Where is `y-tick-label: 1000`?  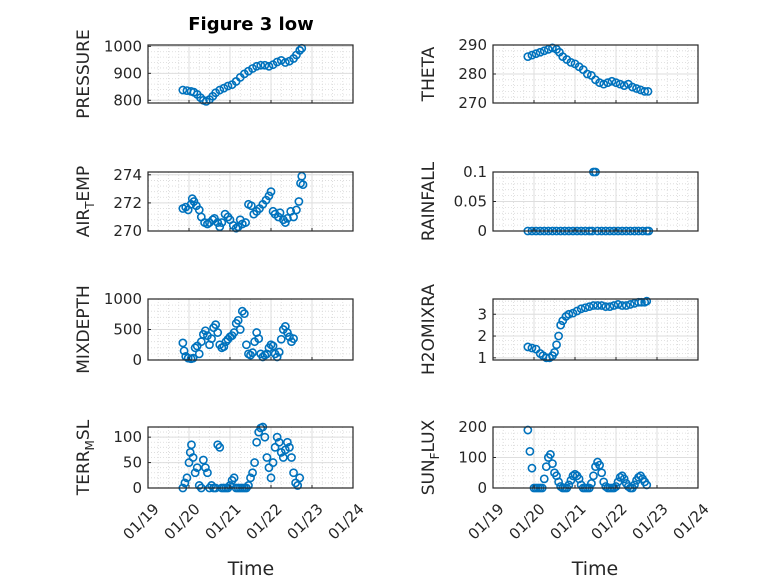 y-tick-label: 1000 is located at coordinates (123, 46).